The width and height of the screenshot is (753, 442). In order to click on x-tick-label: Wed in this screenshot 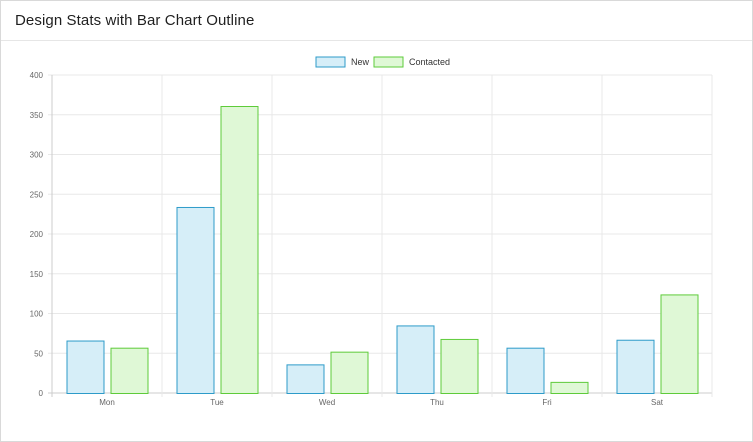, I will do `click(327, 402)`.